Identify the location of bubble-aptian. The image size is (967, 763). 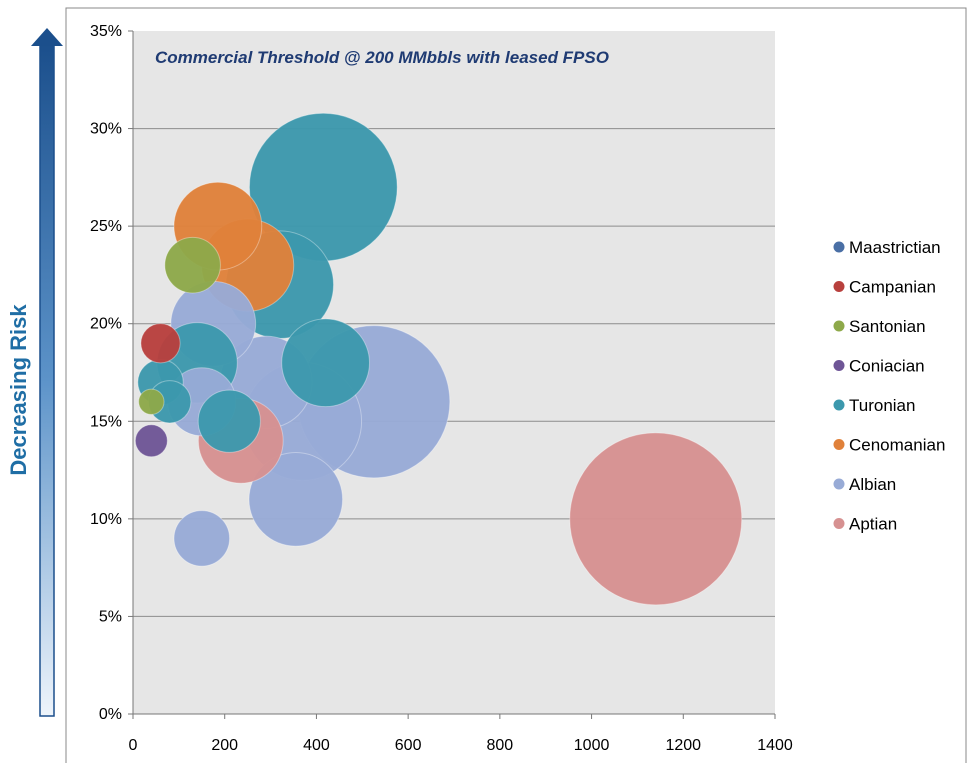
(656, 519).